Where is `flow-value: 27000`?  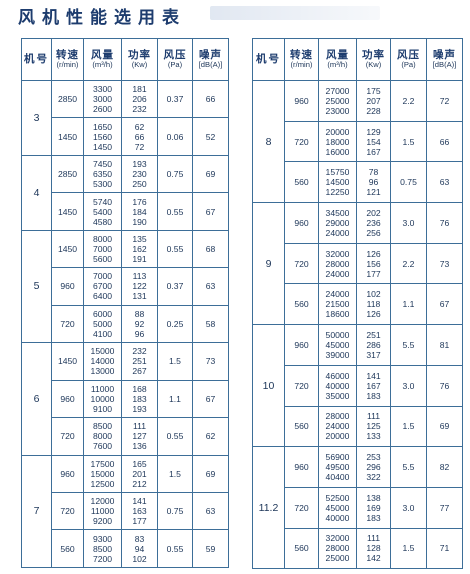
flow-value: 27000 is located at coordinates (337, 90).